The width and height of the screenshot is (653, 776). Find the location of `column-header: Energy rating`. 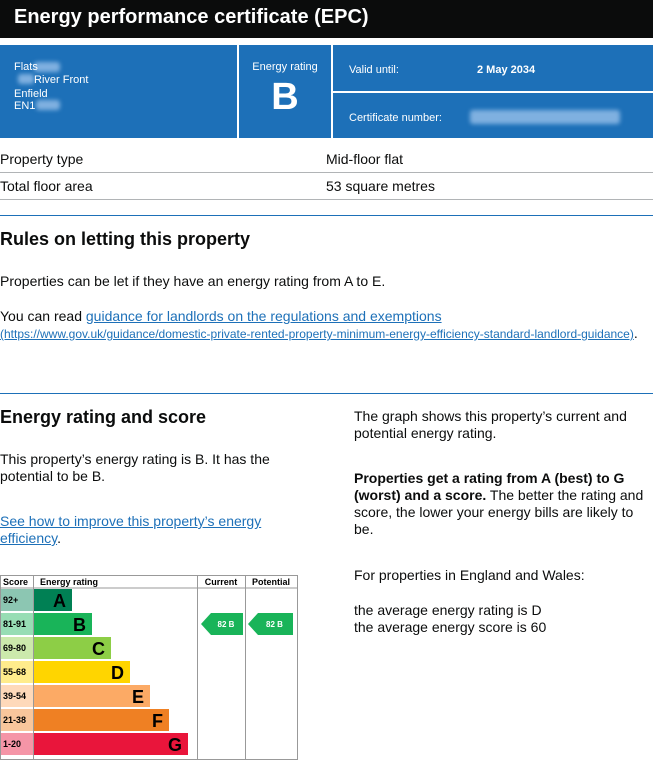

column-header: Energy rating is located at coordinates (69, 582).